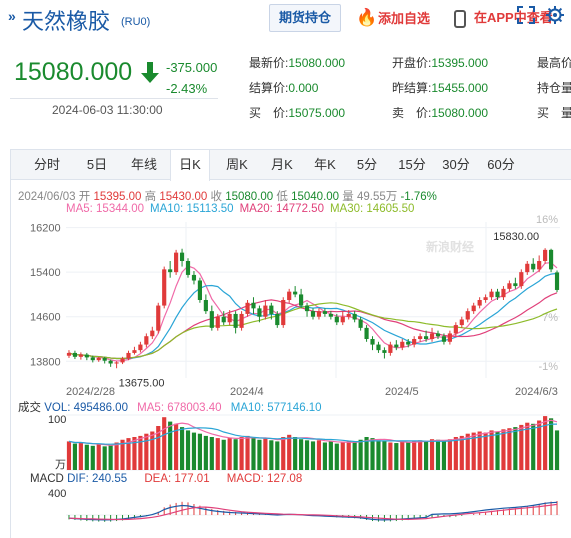 The image size is (571, 538). I want to click on quote-field-label: 结算价:, so click(269, 88).